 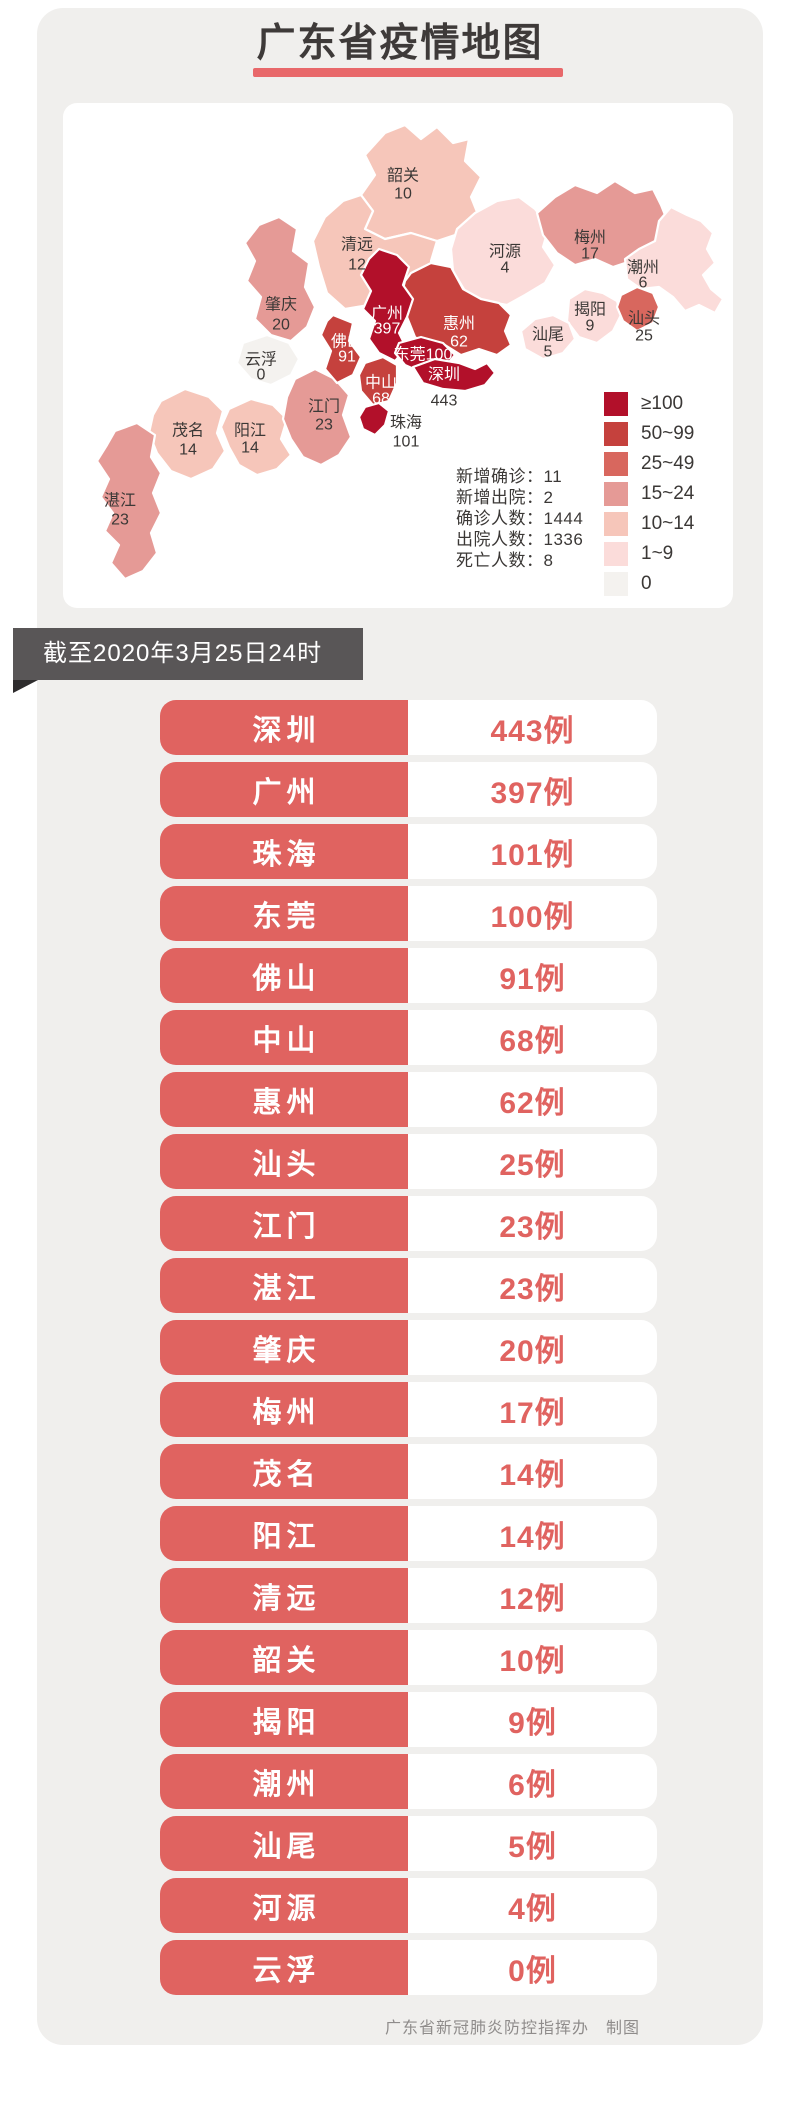 I want to click on region-value-shanwei: 5, so click(x=548, y=352).